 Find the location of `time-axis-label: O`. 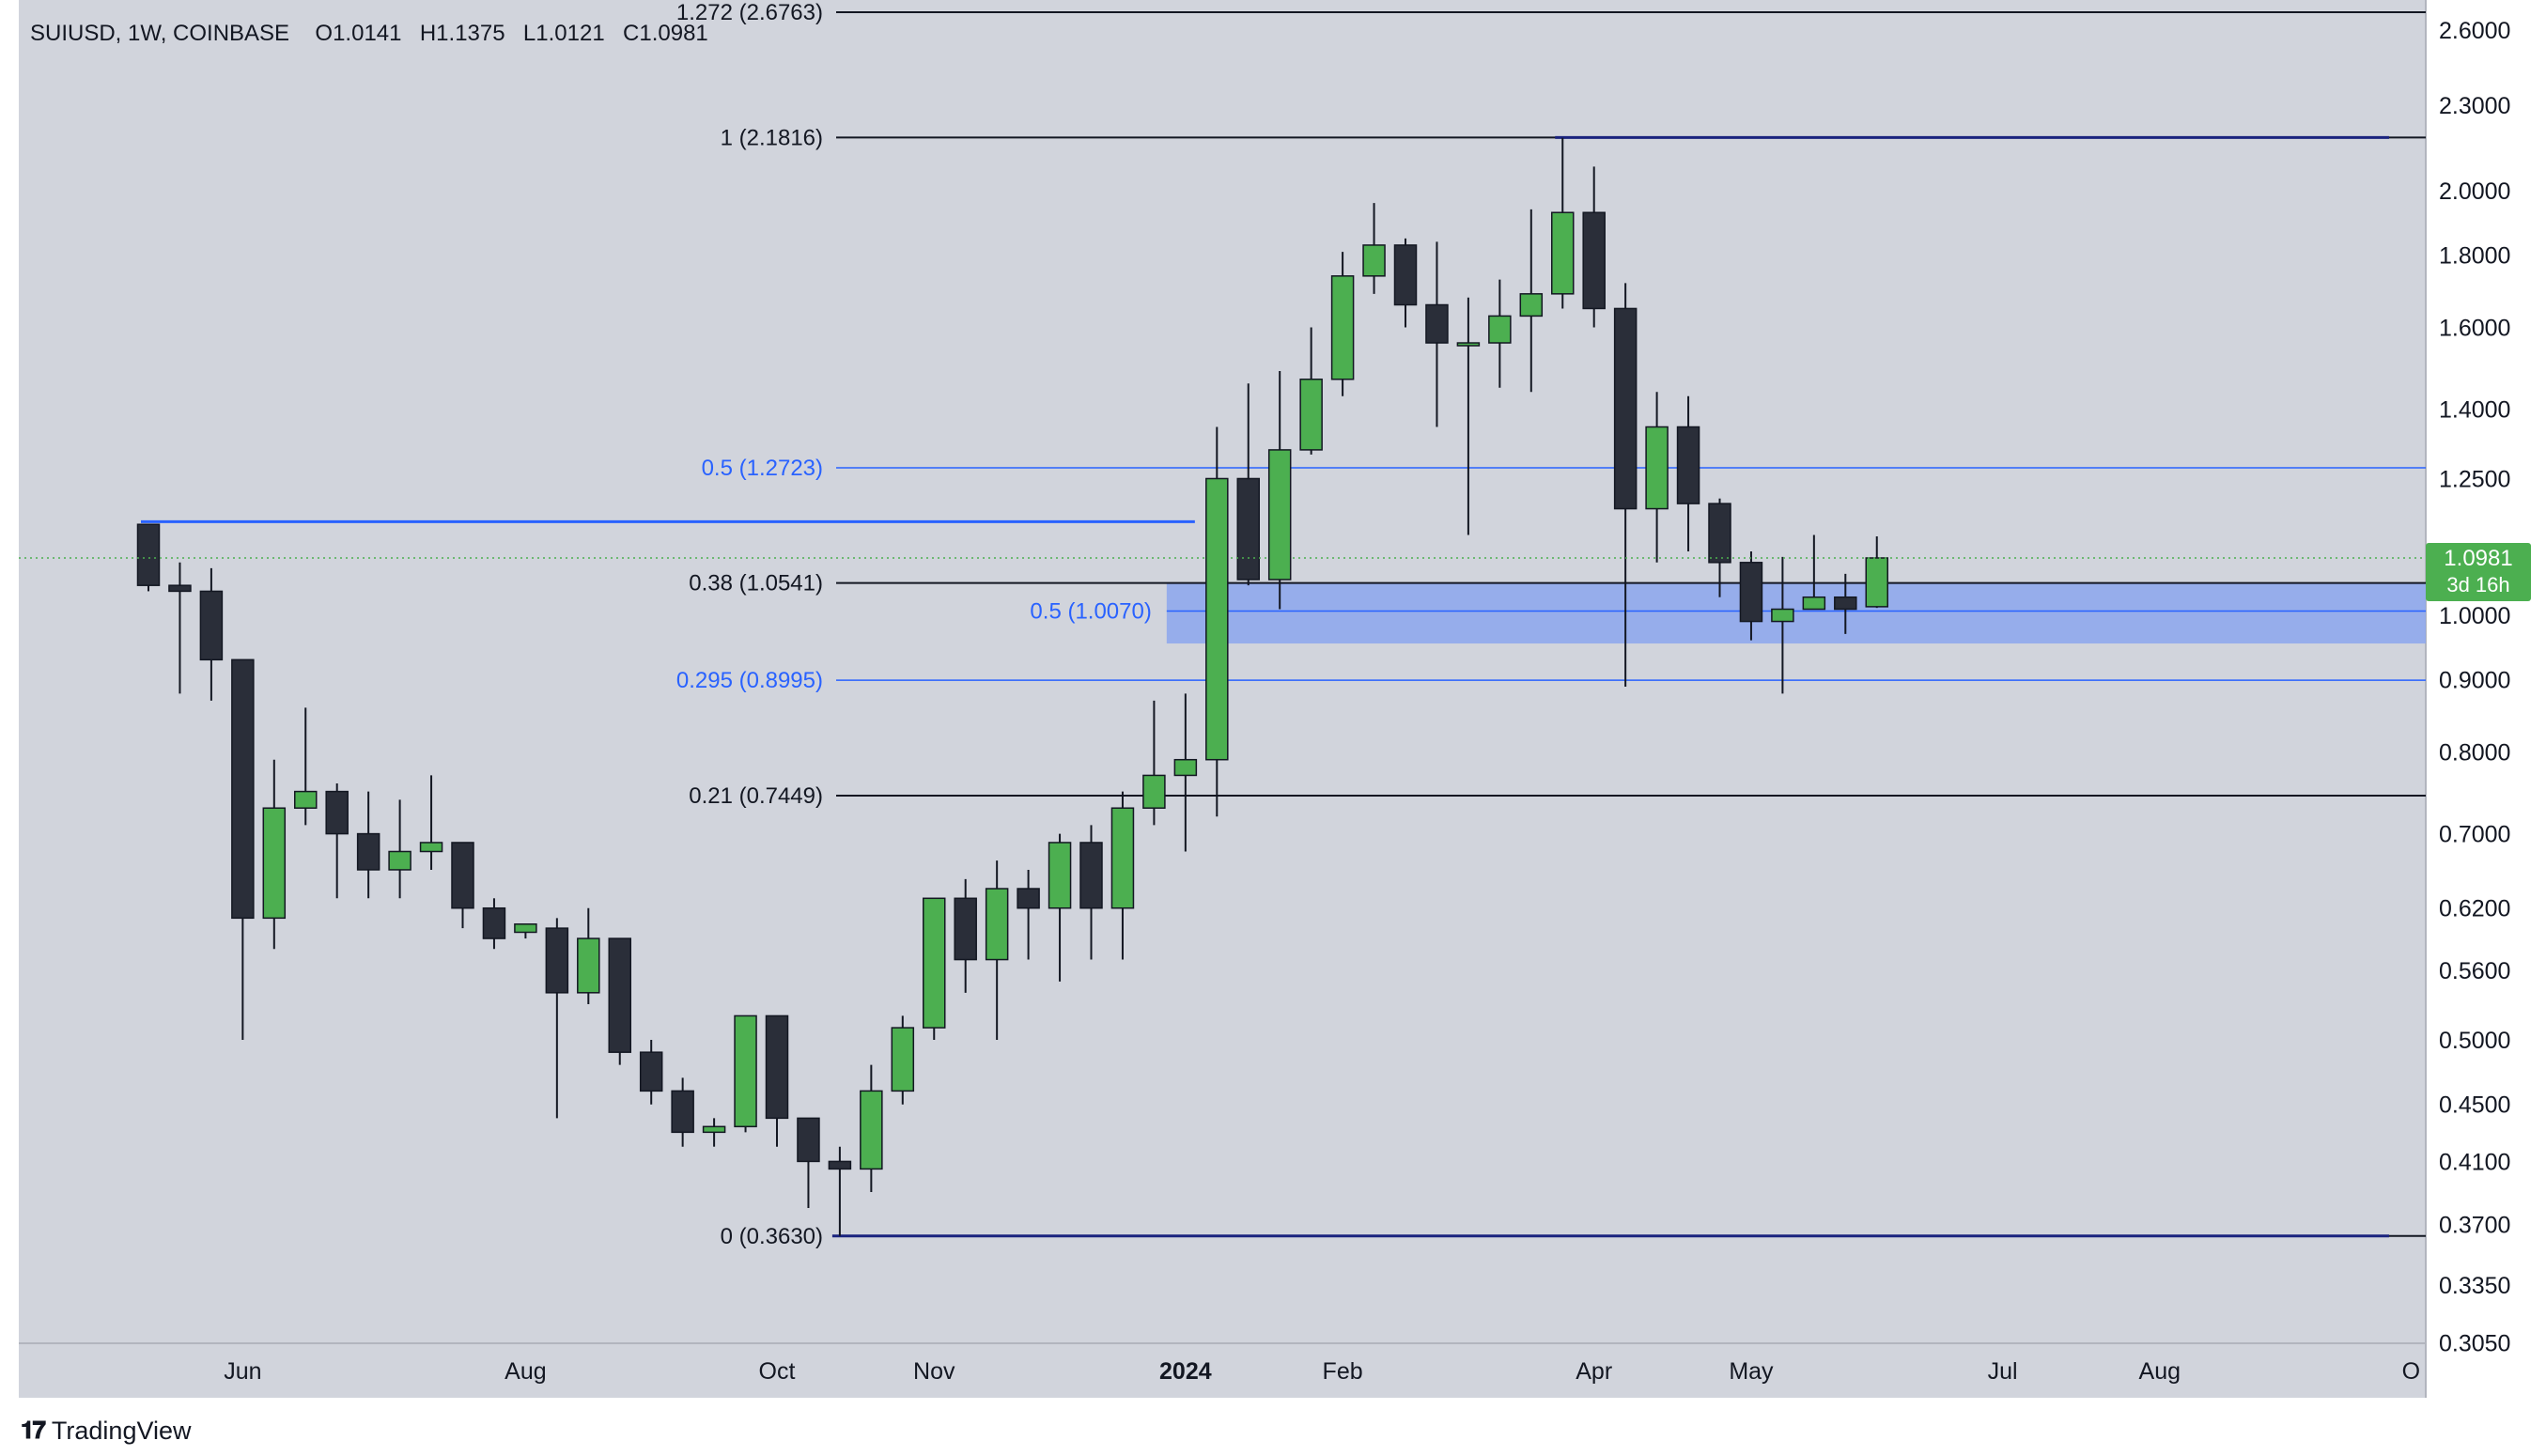

time-axis-label: O is located at coordinates (2411, 1371).